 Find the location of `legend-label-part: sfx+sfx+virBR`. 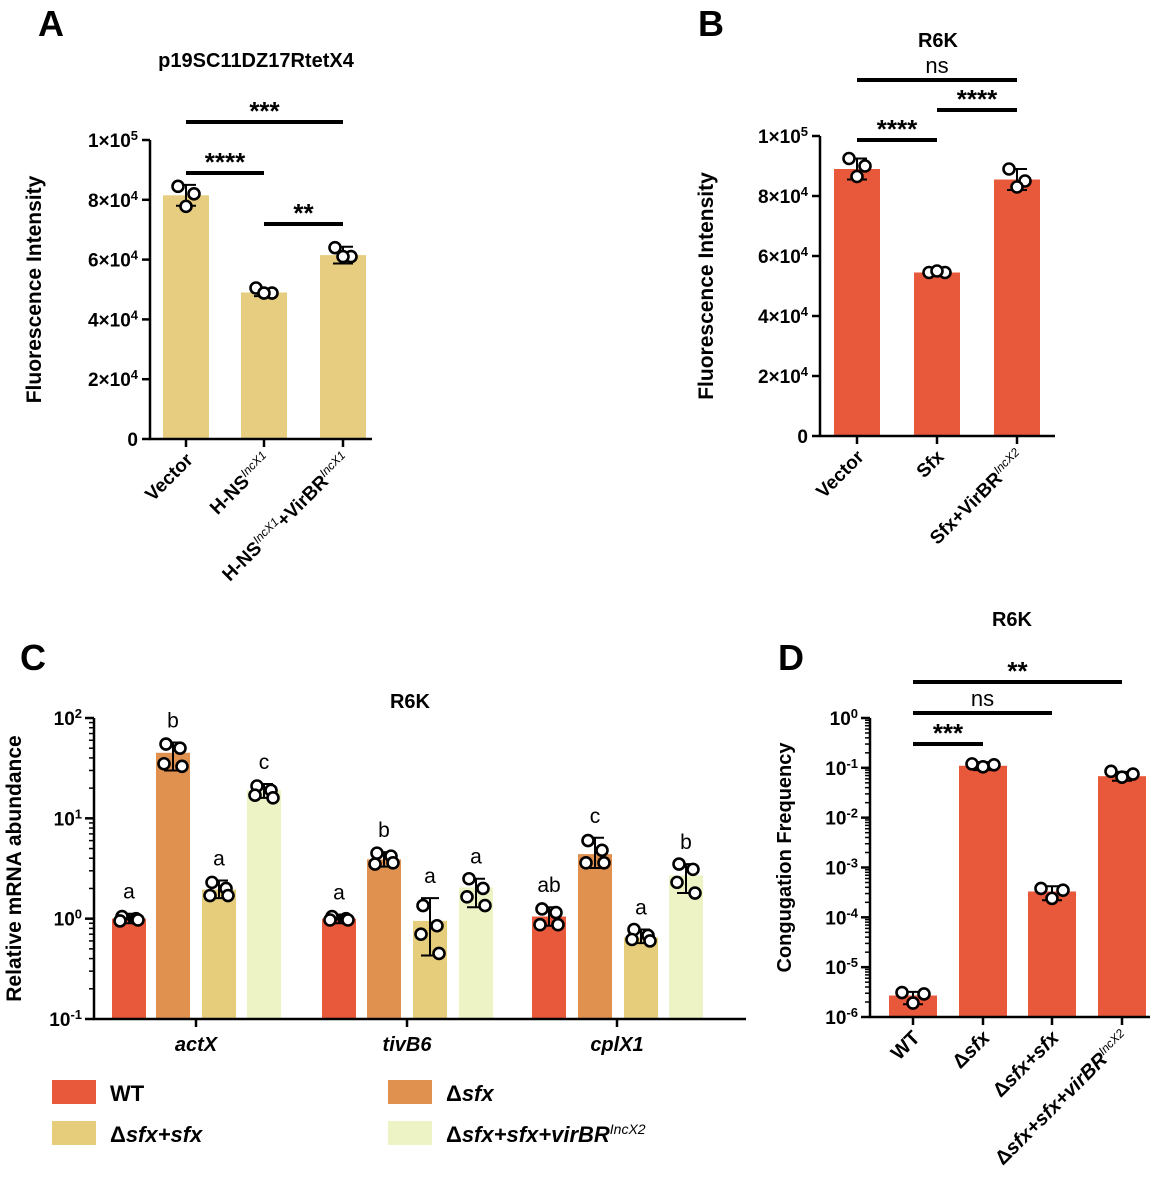

legend-label-part: sfx+sfx+virBR is located at coordinates (536, 1134).